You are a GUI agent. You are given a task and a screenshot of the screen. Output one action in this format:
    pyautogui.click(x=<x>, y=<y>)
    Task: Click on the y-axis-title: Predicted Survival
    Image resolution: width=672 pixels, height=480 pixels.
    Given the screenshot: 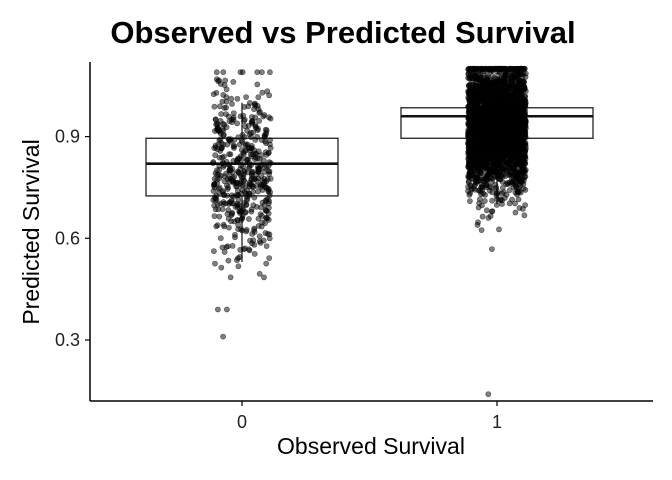 What is the action you would take?
    pyautogui.click(x=31, y=231)
    